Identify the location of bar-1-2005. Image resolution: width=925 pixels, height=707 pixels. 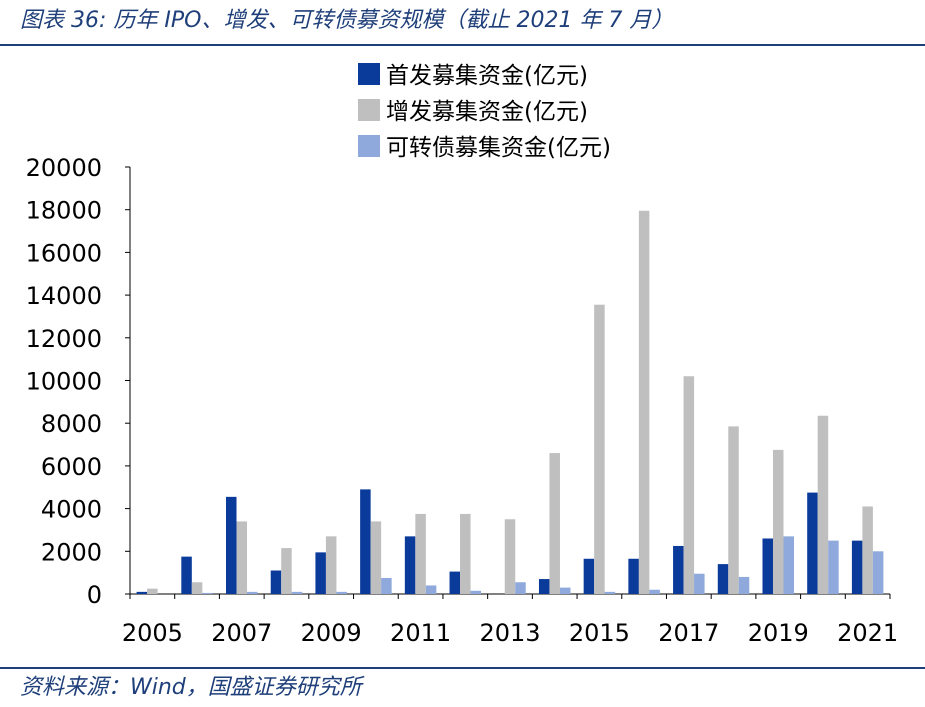
(142, 592).